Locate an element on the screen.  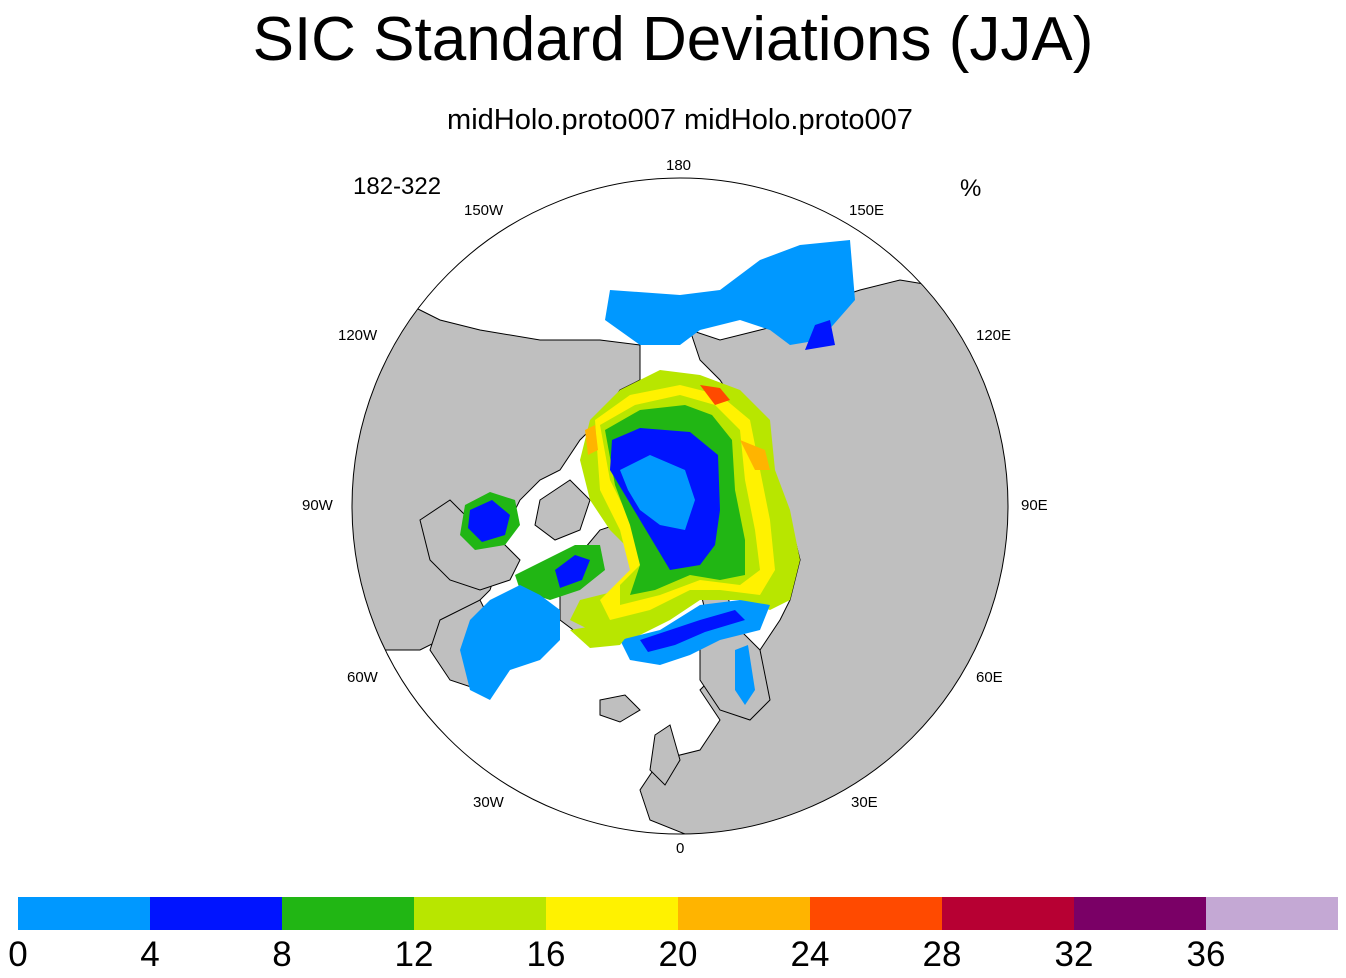
colorbar-label: 16 is located at coordinates (546, 954).